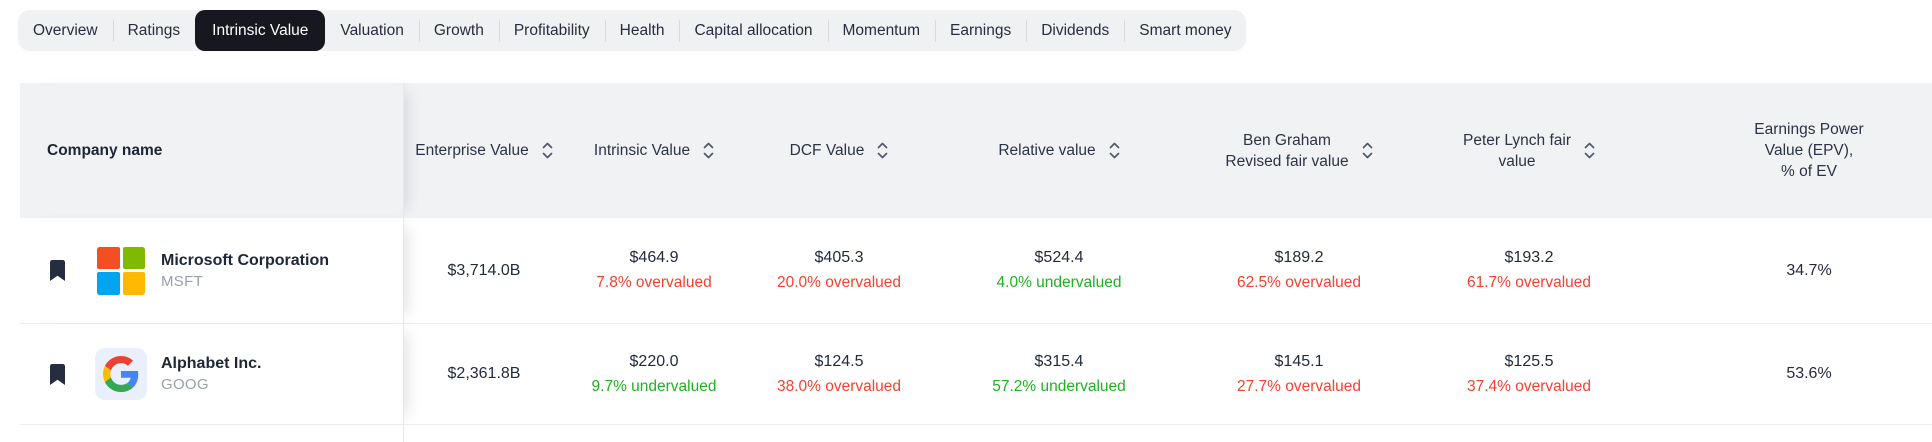  I want to click on valuation-status: 7.8% overvalued, so click(654, 282).